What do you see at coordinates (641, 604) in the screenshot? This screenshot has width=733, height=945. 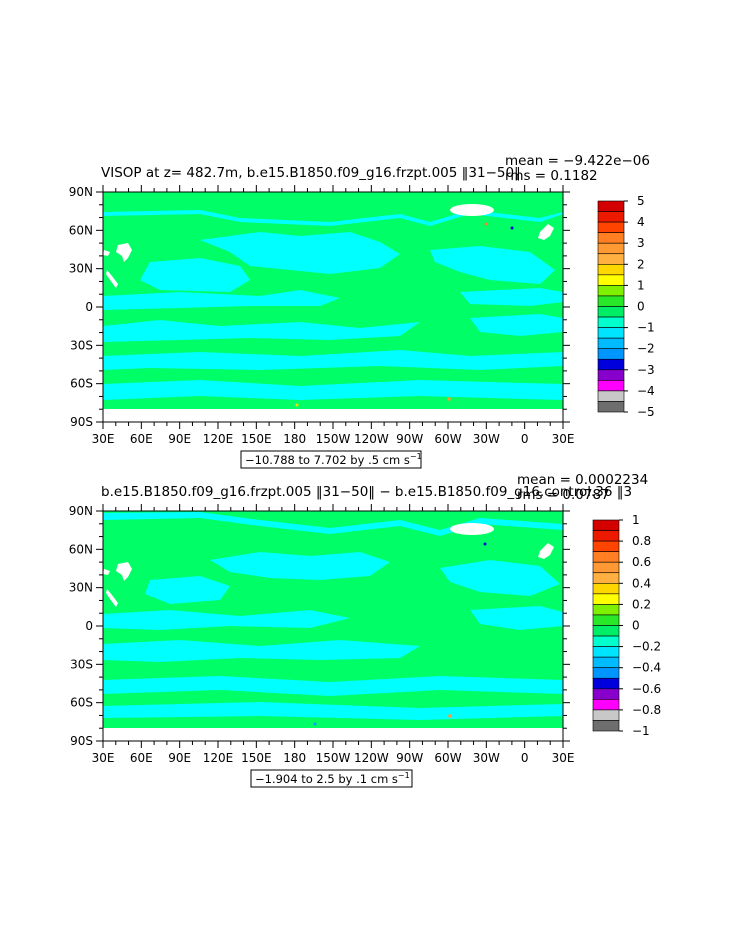 I see `colorbar-label: 0.2` at bounding box center [641, 604].